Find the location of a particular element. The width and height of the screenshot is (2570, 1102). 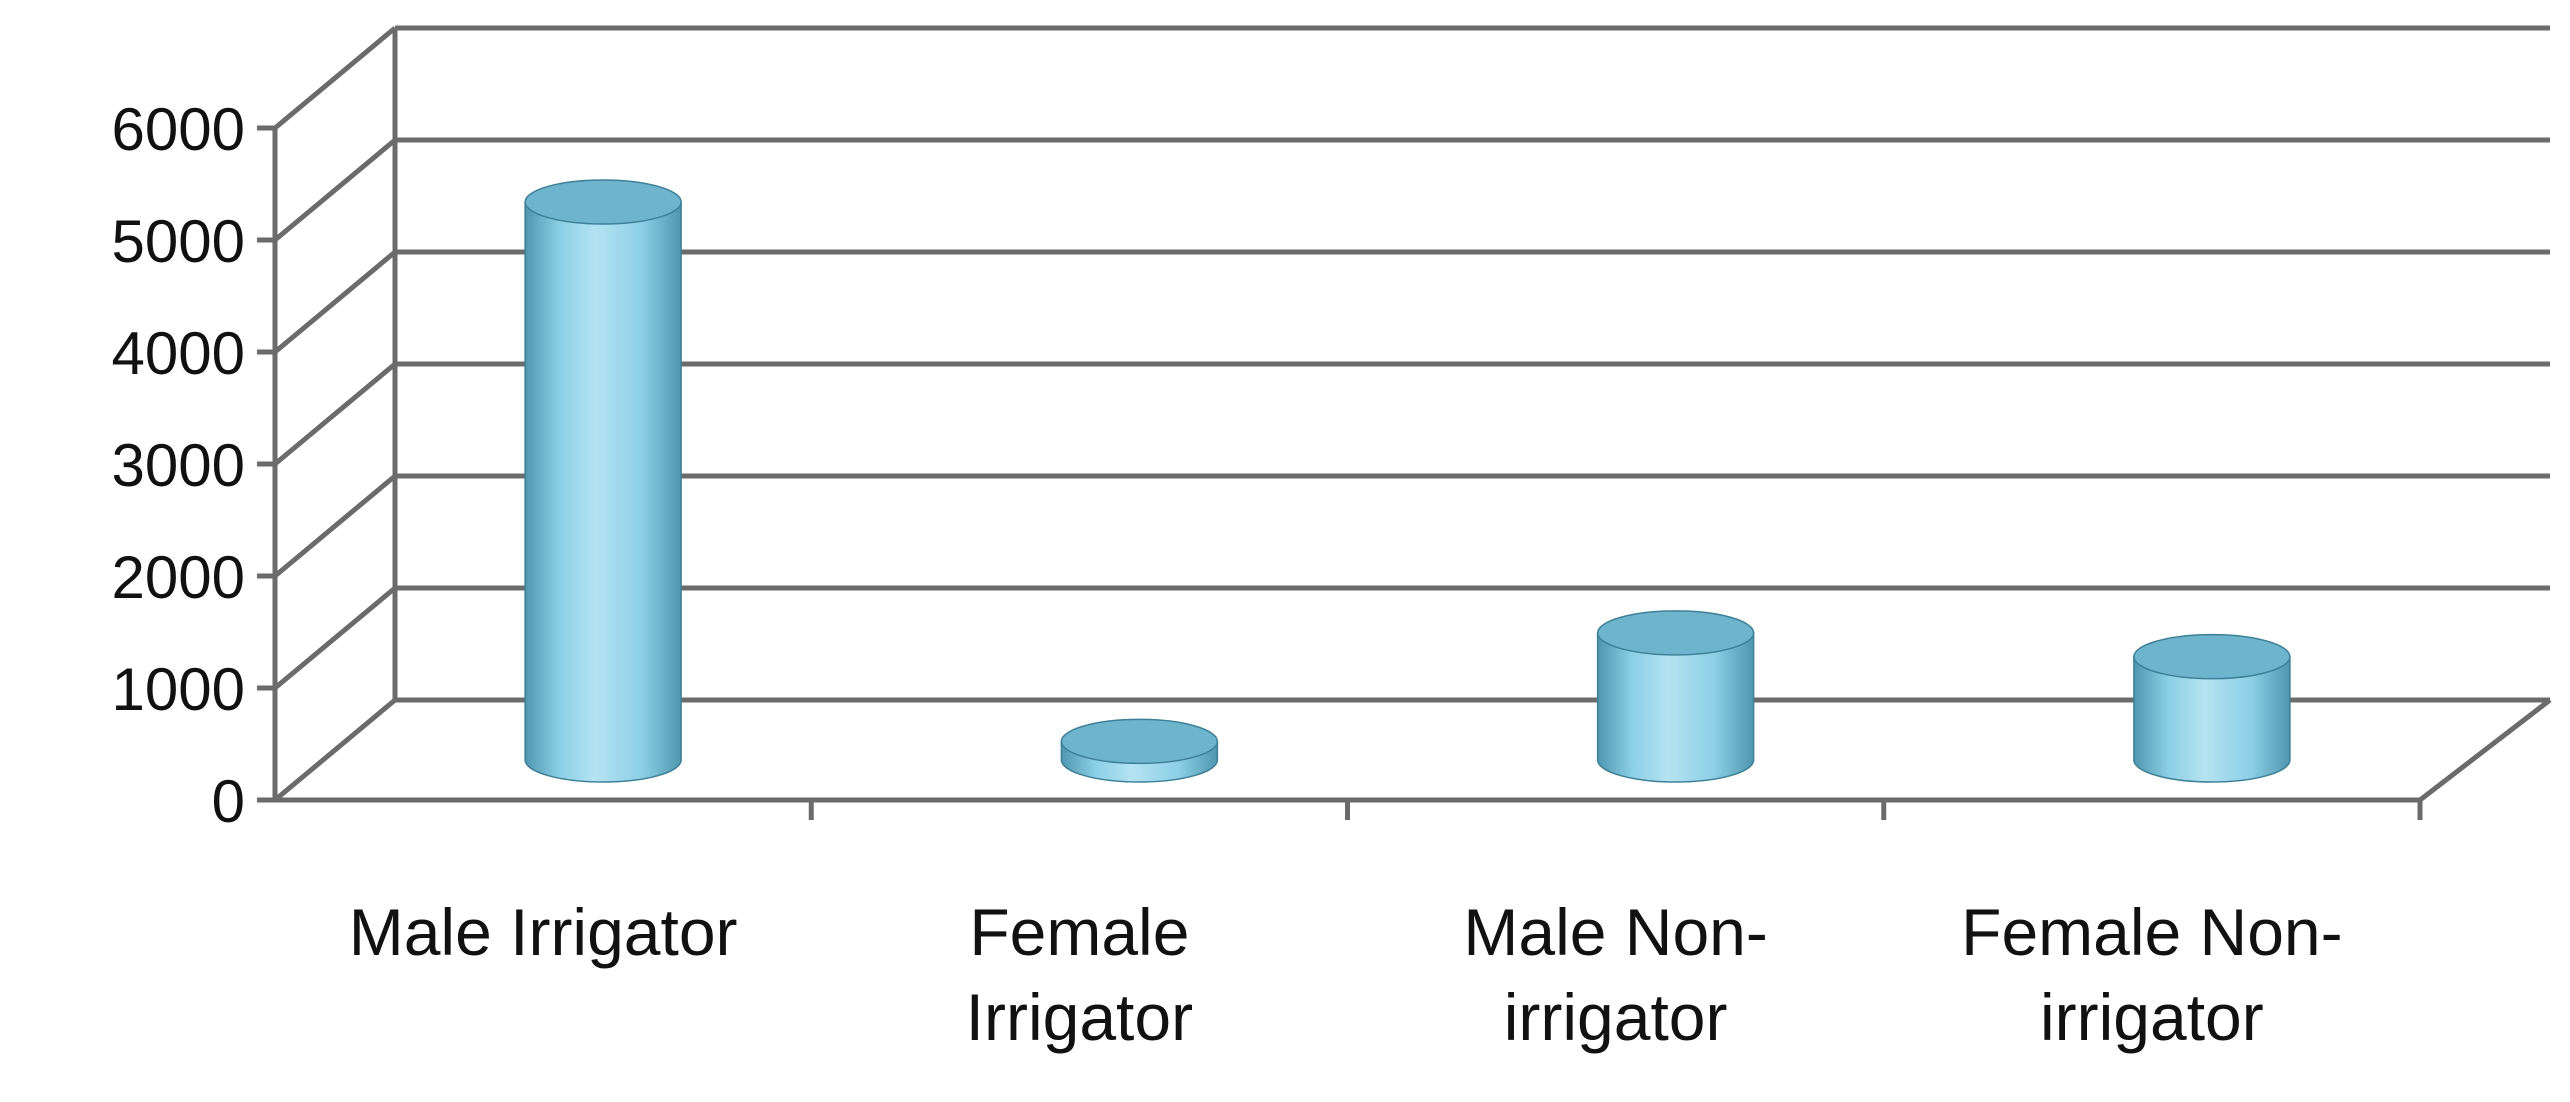

y-tick-label: 3000 is located at coordinates (178, 465).